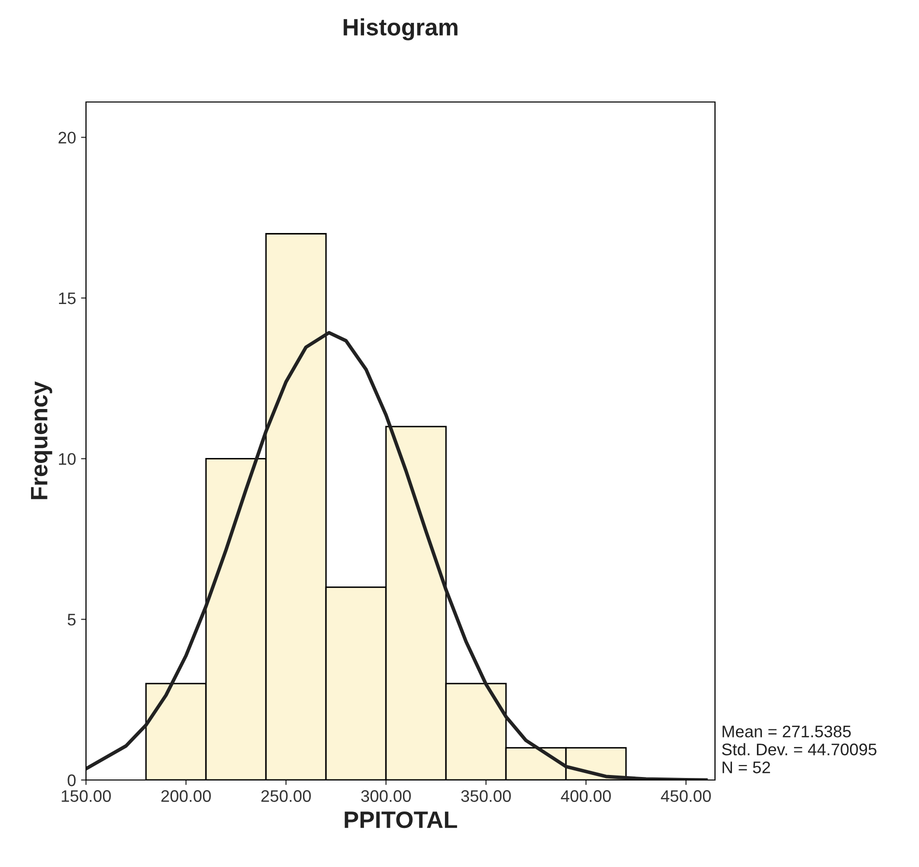 The image size is (919, 867). What do you see at coordinates (799, 750) in the screenshot?
I see `text: Mean = 271.5385 Std. Dev. = 44.70095 N = 52` at bounding box center [799, 750].